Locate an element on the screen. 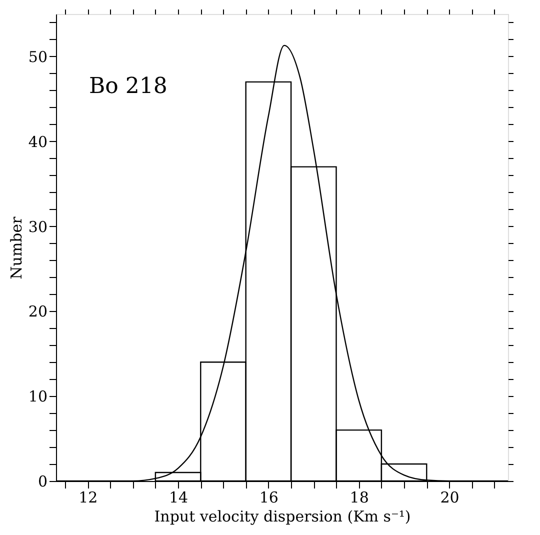 This screenshot has height=535, width=540. x-tick-label: 16 is located at coordinates (268, 497).